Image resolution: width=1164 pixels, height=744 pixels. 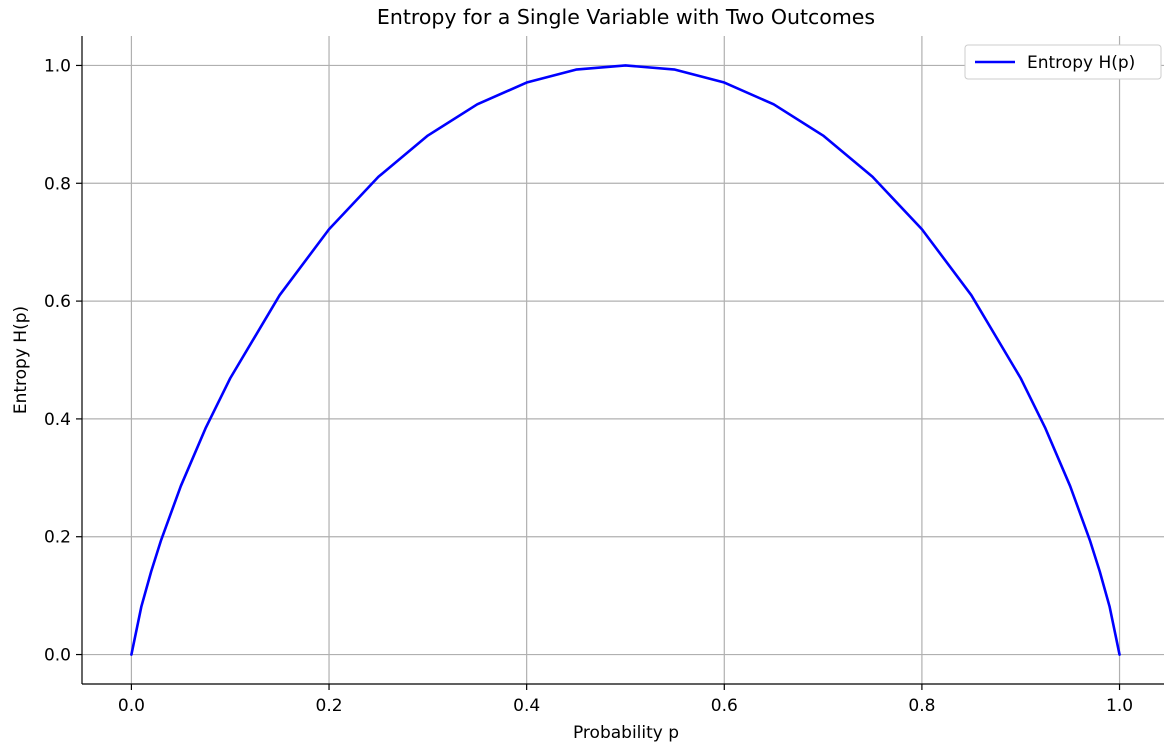 I want to click on y-axis-label: Entropy H(p), so click(x=21, y=360).